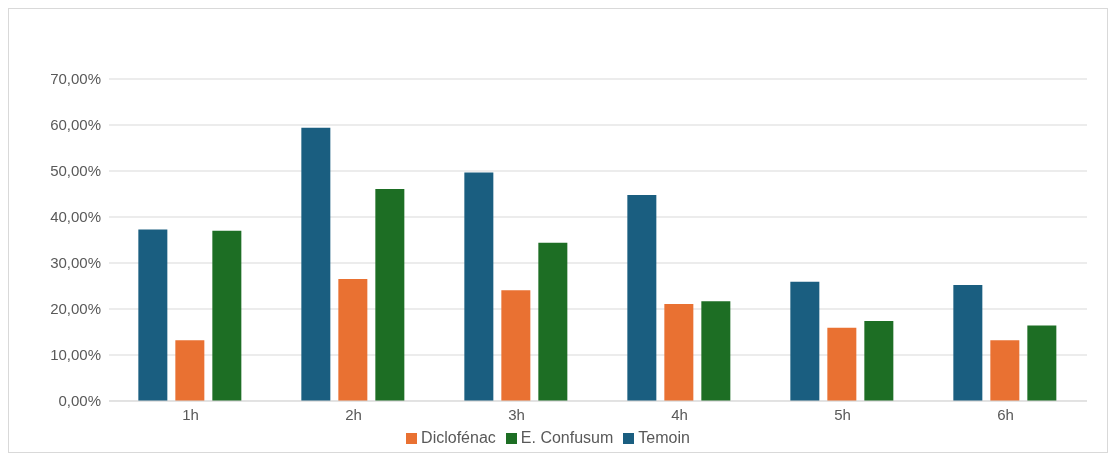 This screenshot has height=463, width=1118. Describe the element at coordinates (79, 401) in the screenshot. I see `y-tick-label: 0,00%` at that location.